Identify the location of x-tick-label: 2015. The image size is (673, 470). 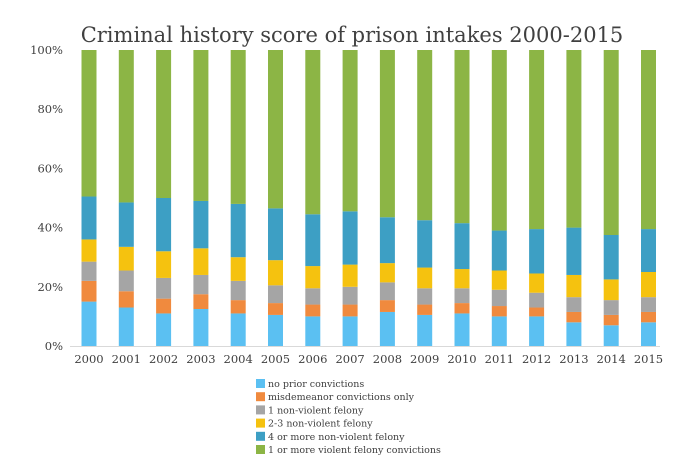
(648, 359).